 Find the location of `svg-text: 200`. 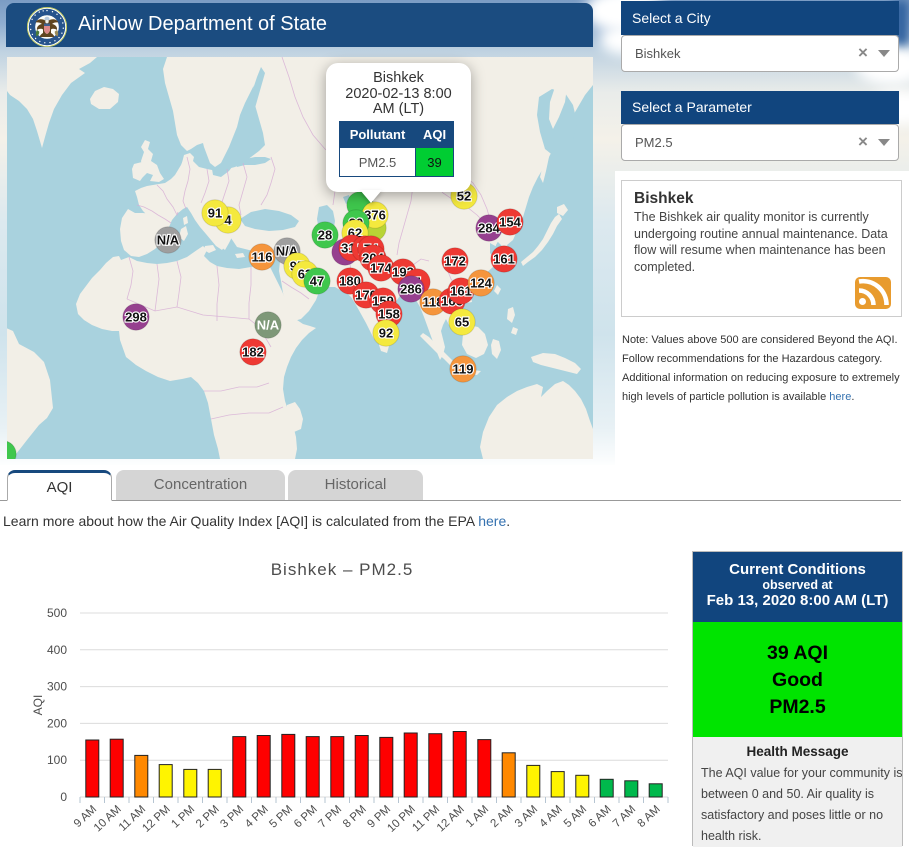

svg-text: 200 is located at coordinates (57, 723).